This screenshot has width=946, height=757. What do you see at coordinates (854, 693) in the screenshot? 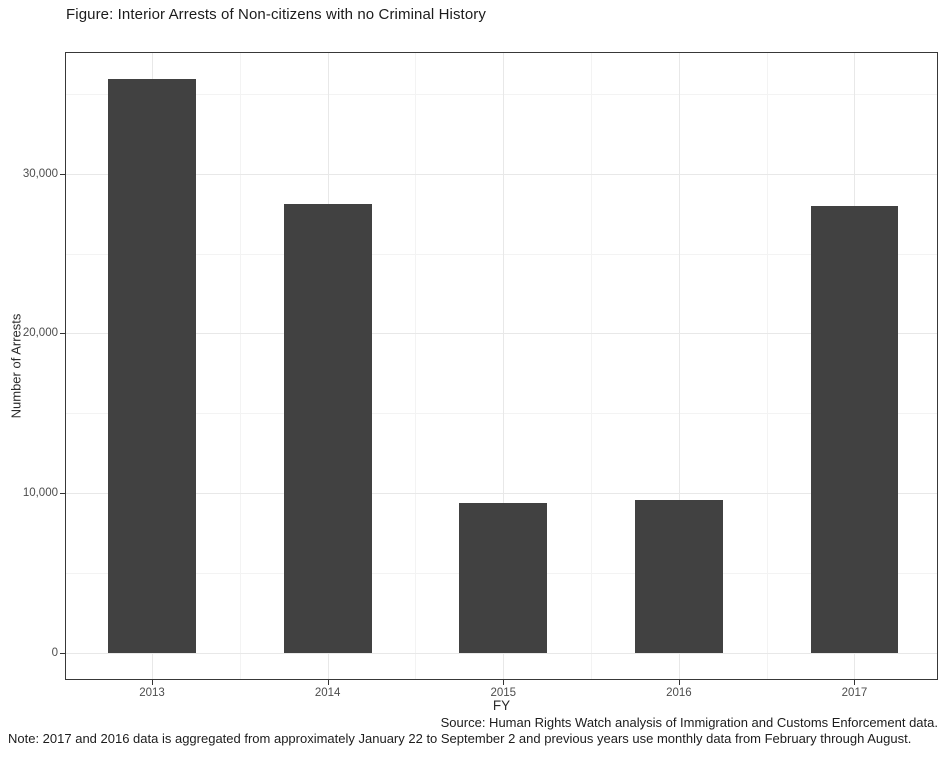
I see `x-tick-label: 2017` at bounding box center [854, 693].